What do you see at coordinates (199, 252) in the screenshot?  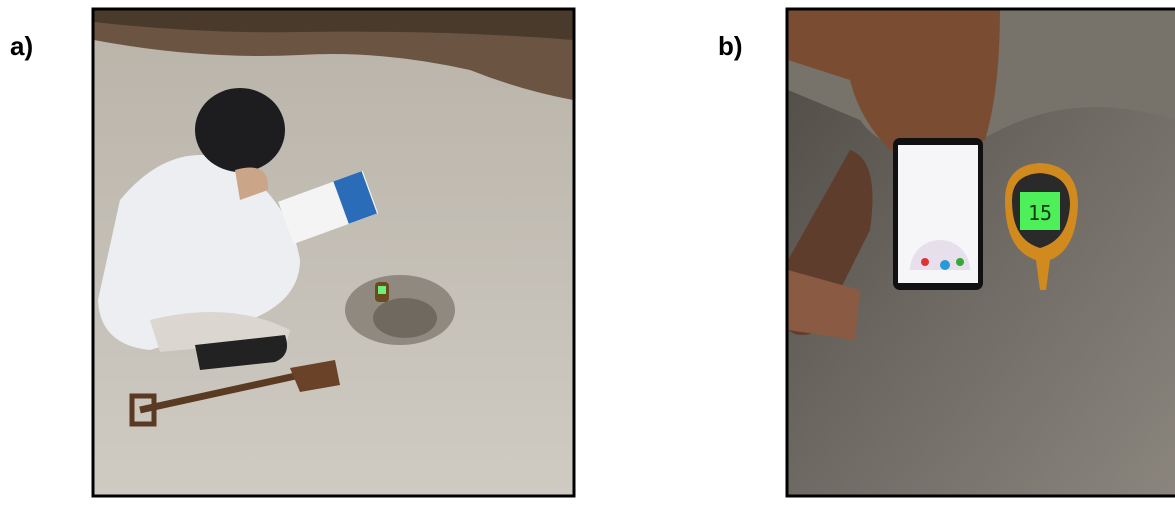 I see `coat` at bounding box center [199, 252].